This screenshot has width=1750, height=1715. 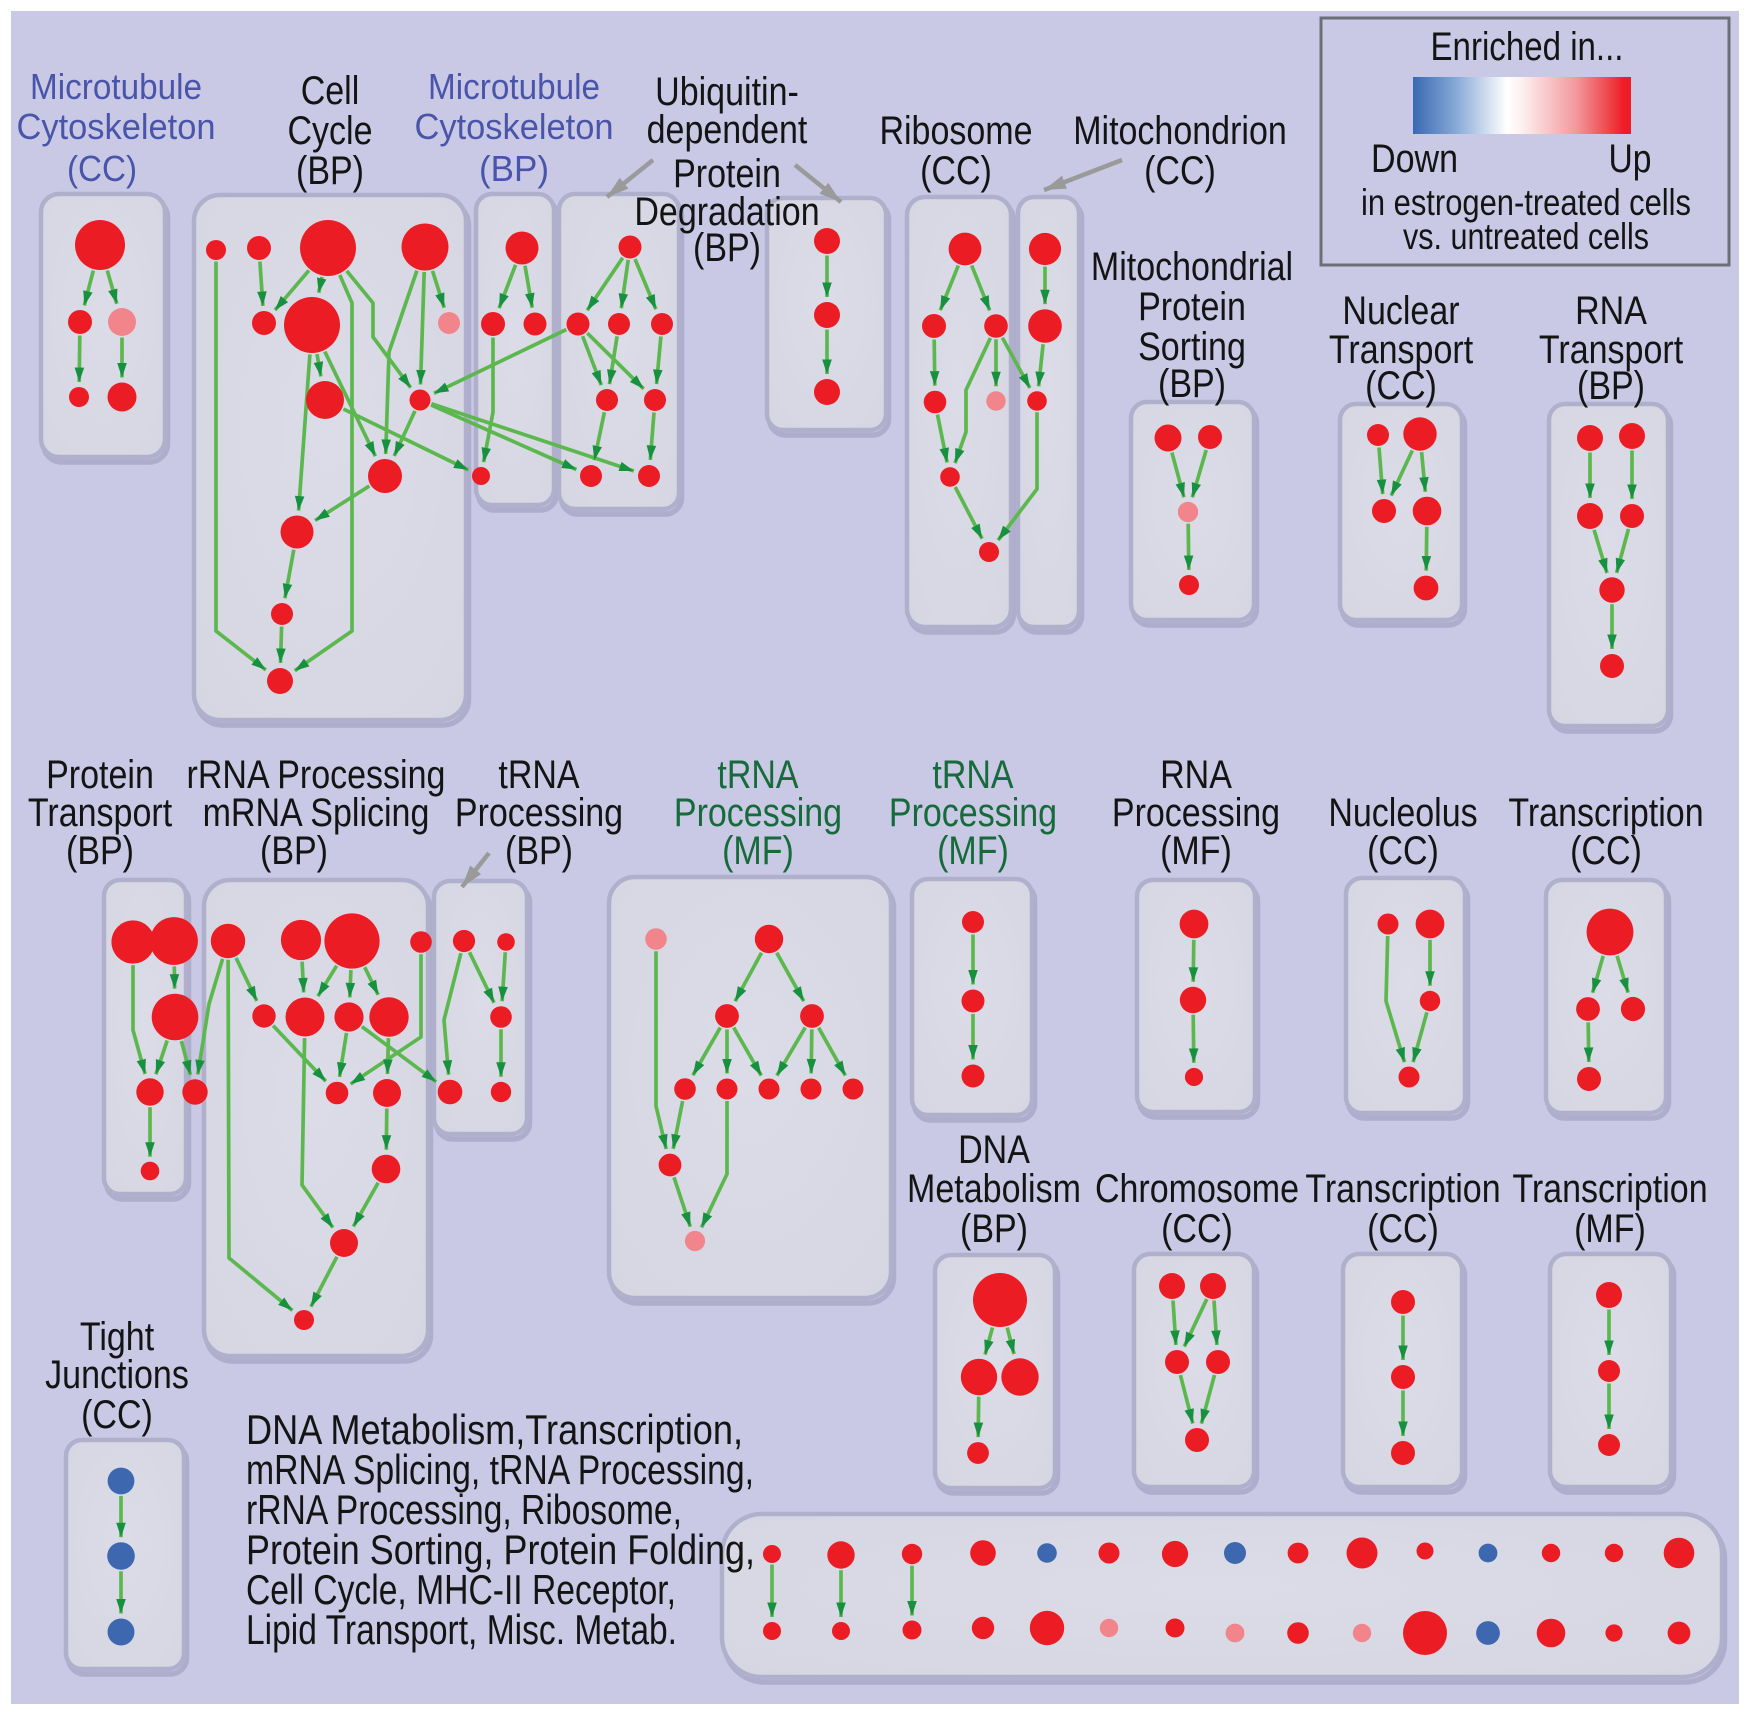 What do you see at coordinates (1192, 267) in the screenshot?
I see `svg-text: Mitochondrial` at bounding box center [1192, 267].